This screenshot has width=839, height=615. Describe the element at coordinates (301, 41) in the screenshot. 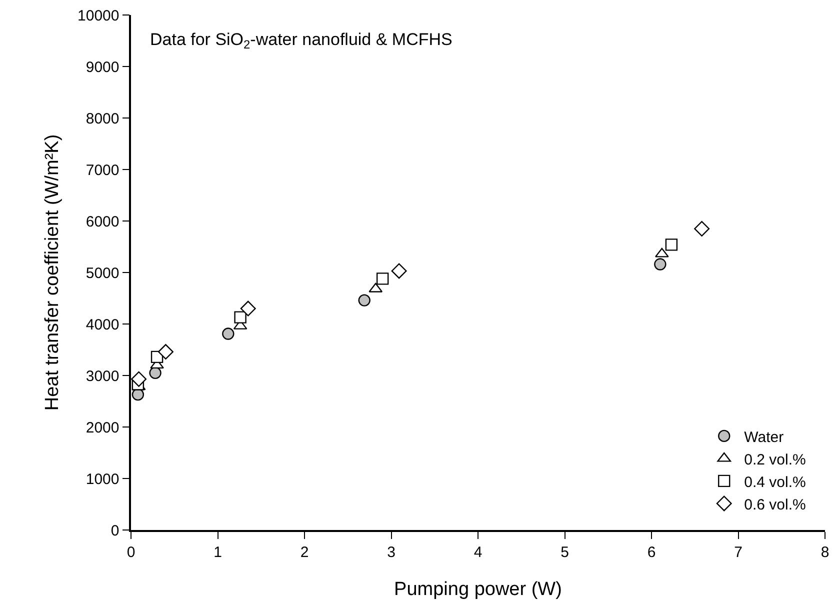

I see `annotation: Data for SiO$_{2}$-water nanofluid & MCFHS` at that location.